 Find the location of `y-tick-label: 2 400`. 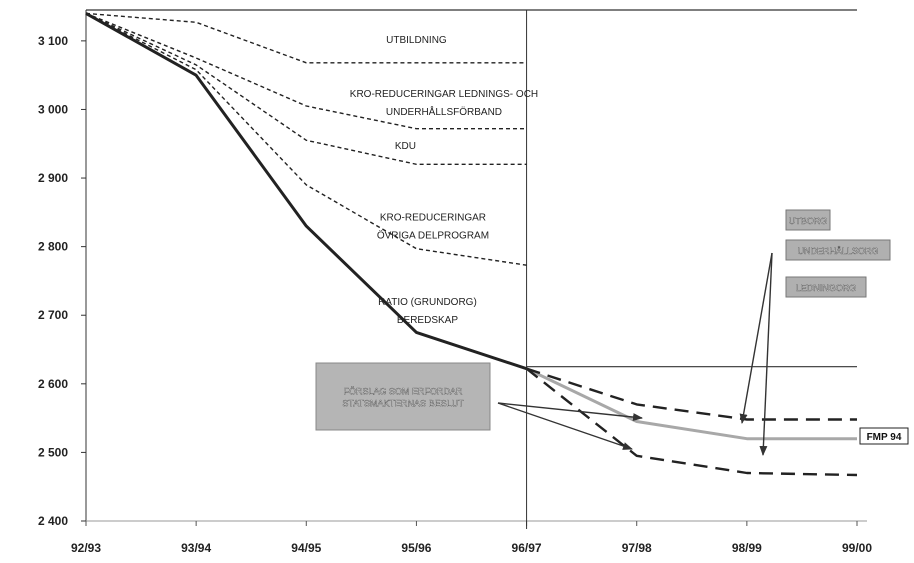

y-tick-label: 2 400 is located at coordinates (53, 521).